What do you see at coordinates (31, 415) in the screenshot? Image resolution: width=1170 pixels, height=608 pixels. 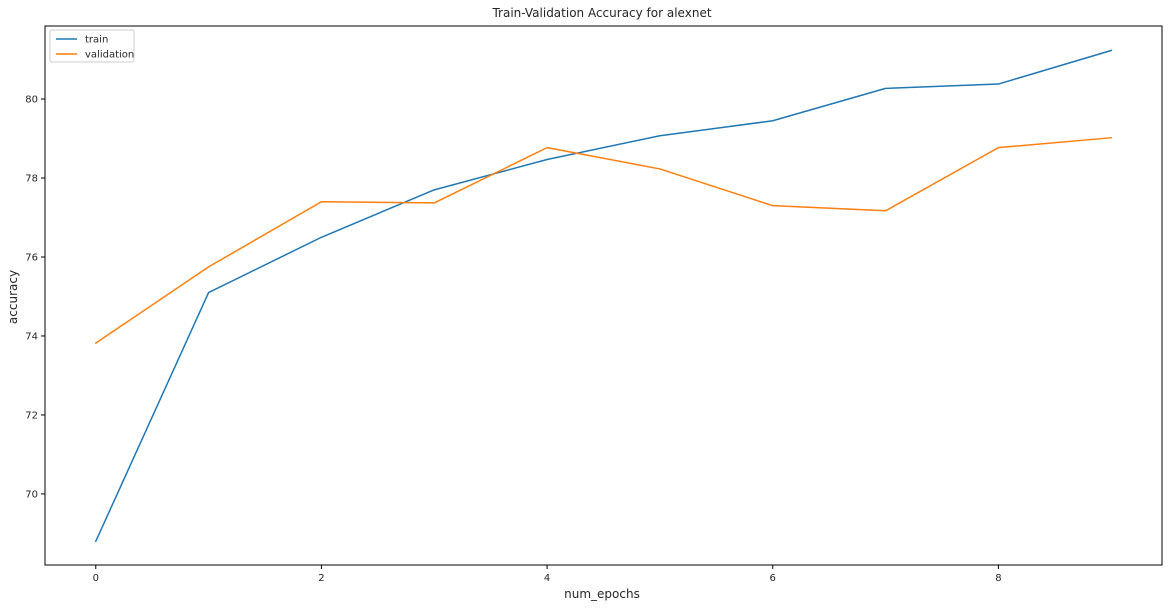 I see `y-tick-label: 72` at bounding box center [31, 415].